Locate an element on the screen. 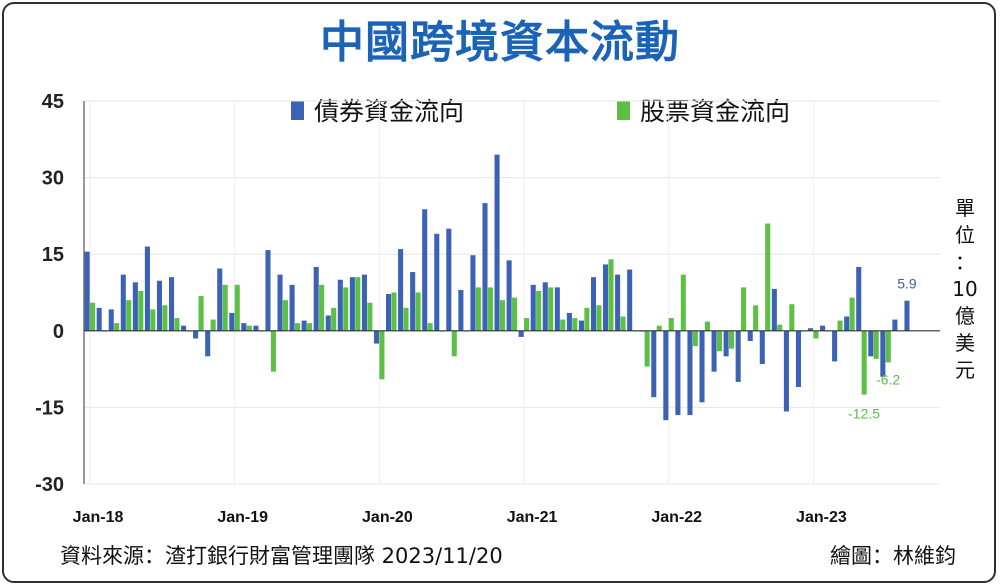  legend-swatch-equity is located at coordinates (623, 110).